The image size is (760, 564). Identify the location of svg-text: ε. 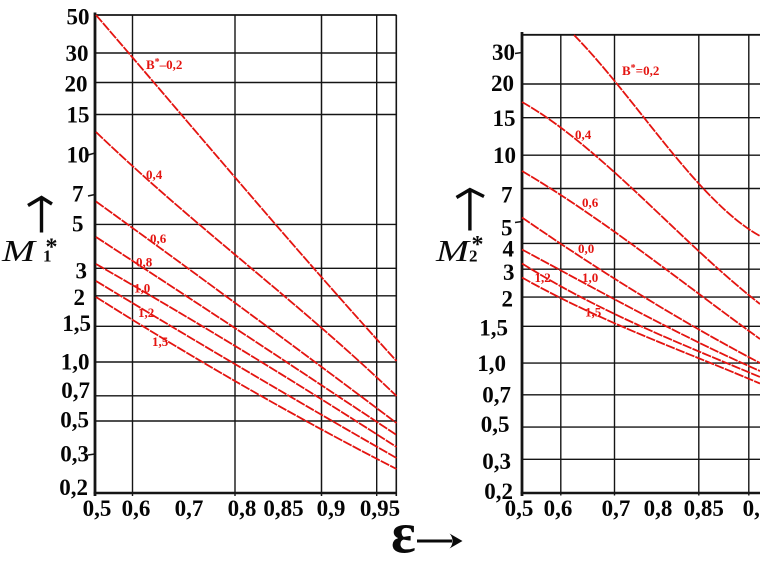
(403, 530).